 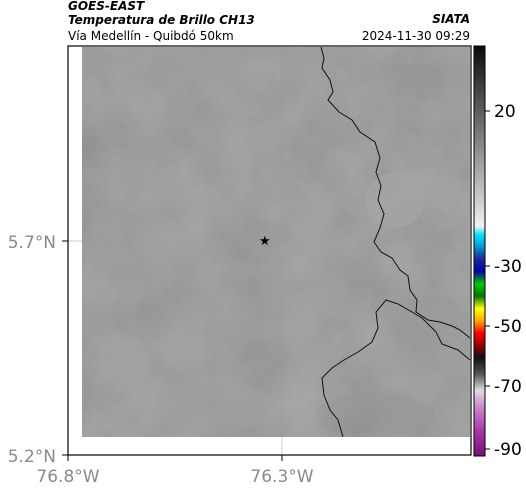 I want to click on colorbar-tick-label: -50, so click(x=508, y=327).